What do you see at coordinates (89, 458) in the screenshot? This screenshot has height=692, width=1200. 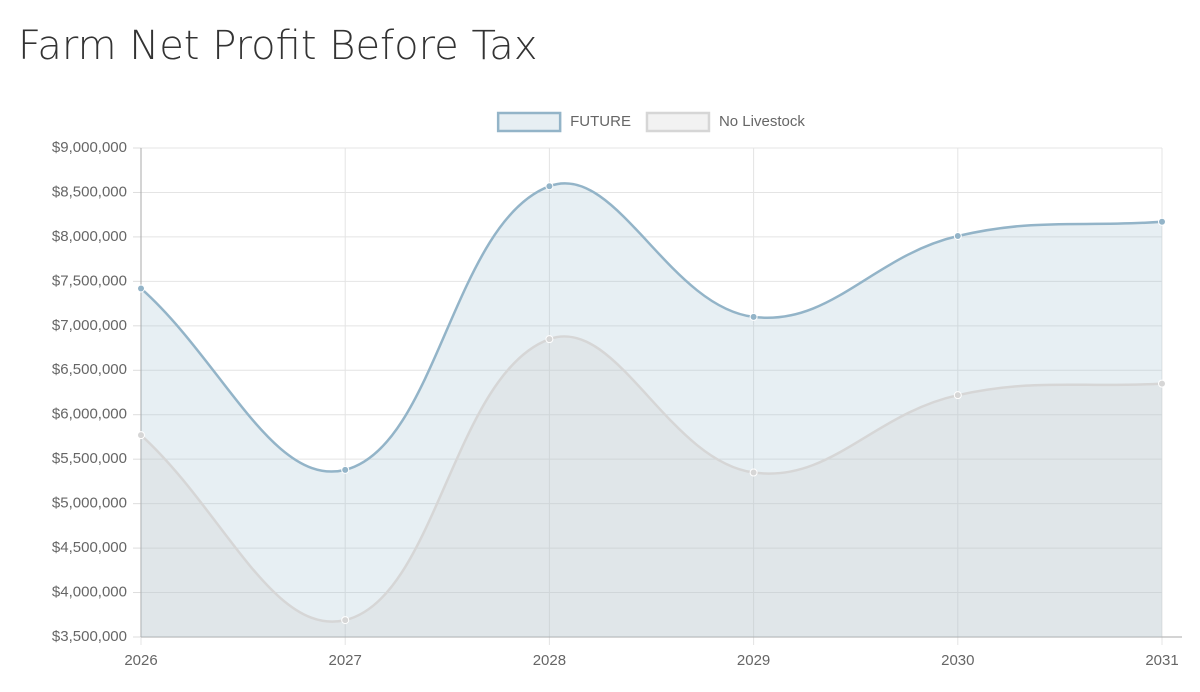 I see `y-tick-label: $5,500,000` at bounding box center [89, 458].